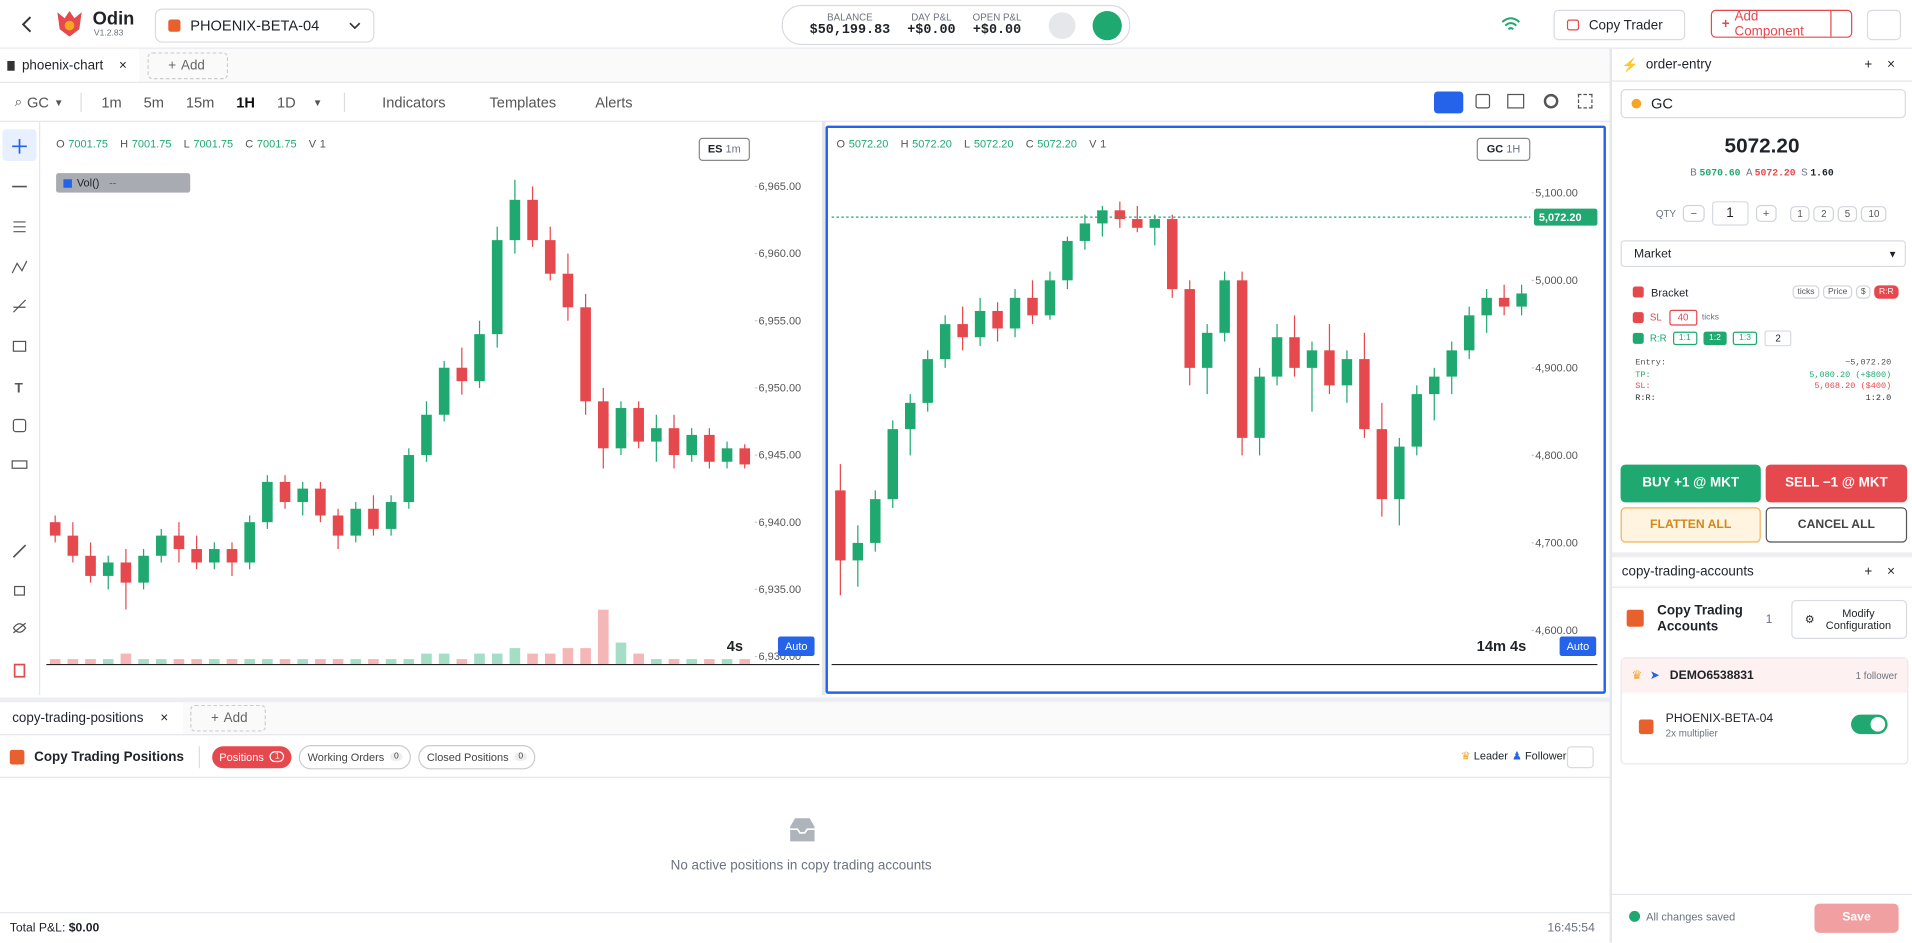 The image size is (1912, 943). I want to click on last-price-tag, so click(1565, 217).